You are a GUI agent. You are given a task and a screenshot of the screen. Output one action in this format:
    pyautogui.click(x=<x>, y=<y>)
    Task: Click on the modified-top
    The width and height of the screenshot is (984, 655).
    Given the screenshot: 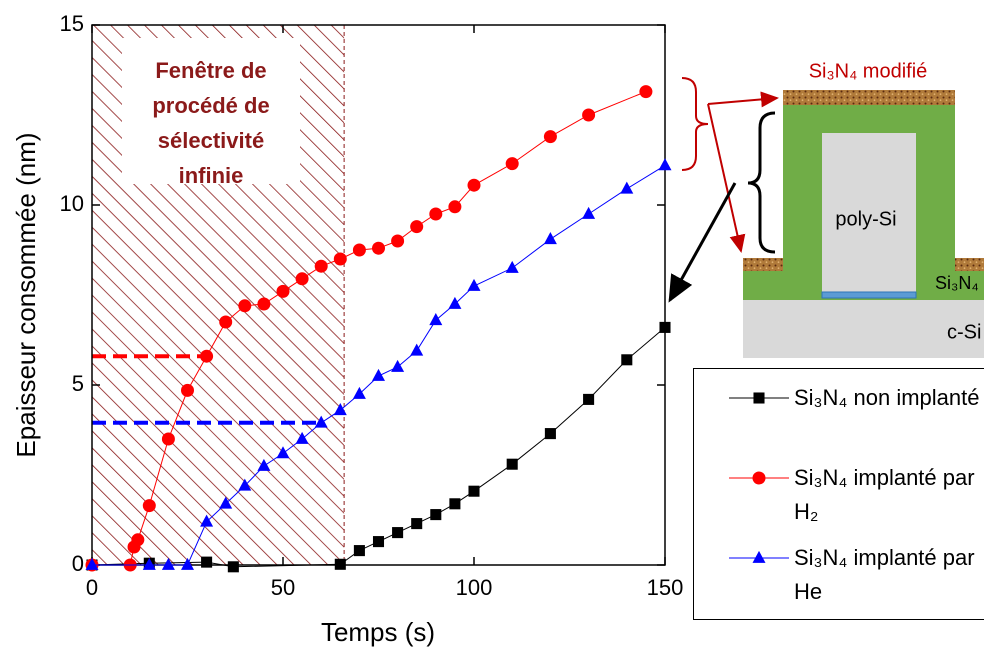 What is the action you would take?
    pyautogui.click(x=869, y=97)
    